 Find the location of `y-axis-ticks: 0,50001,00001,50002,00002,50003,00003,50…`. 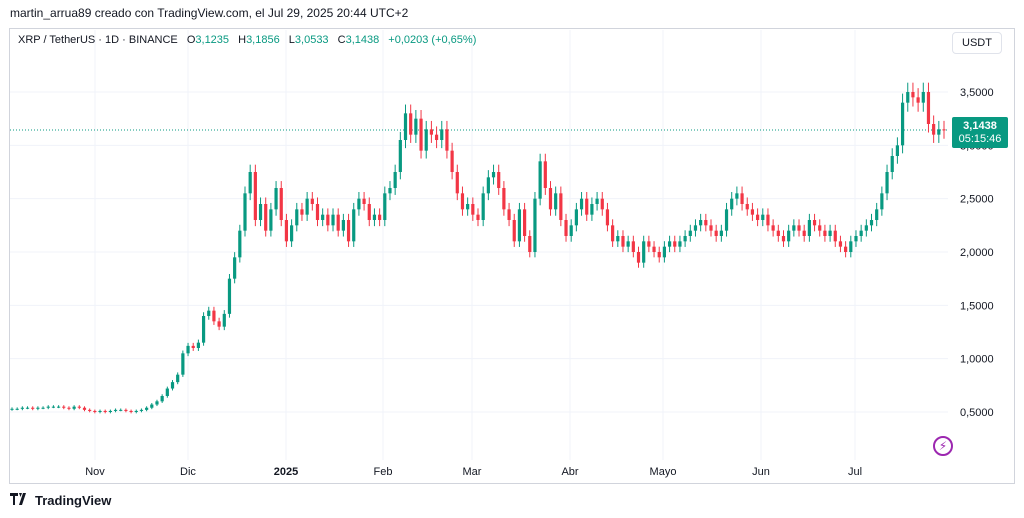

y-axis-ticks: 0,50001,00001,50002,00002,50003,00003,50… is located at coordinates (977, 253).